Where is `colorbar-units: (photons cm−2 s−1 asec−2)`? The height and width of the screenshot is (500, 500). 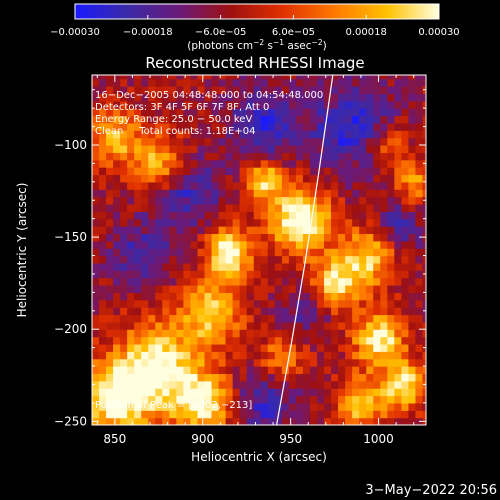 colorbar-units: (photons cm−2 s−1 asec−2) is located at coordinates (256, 45).